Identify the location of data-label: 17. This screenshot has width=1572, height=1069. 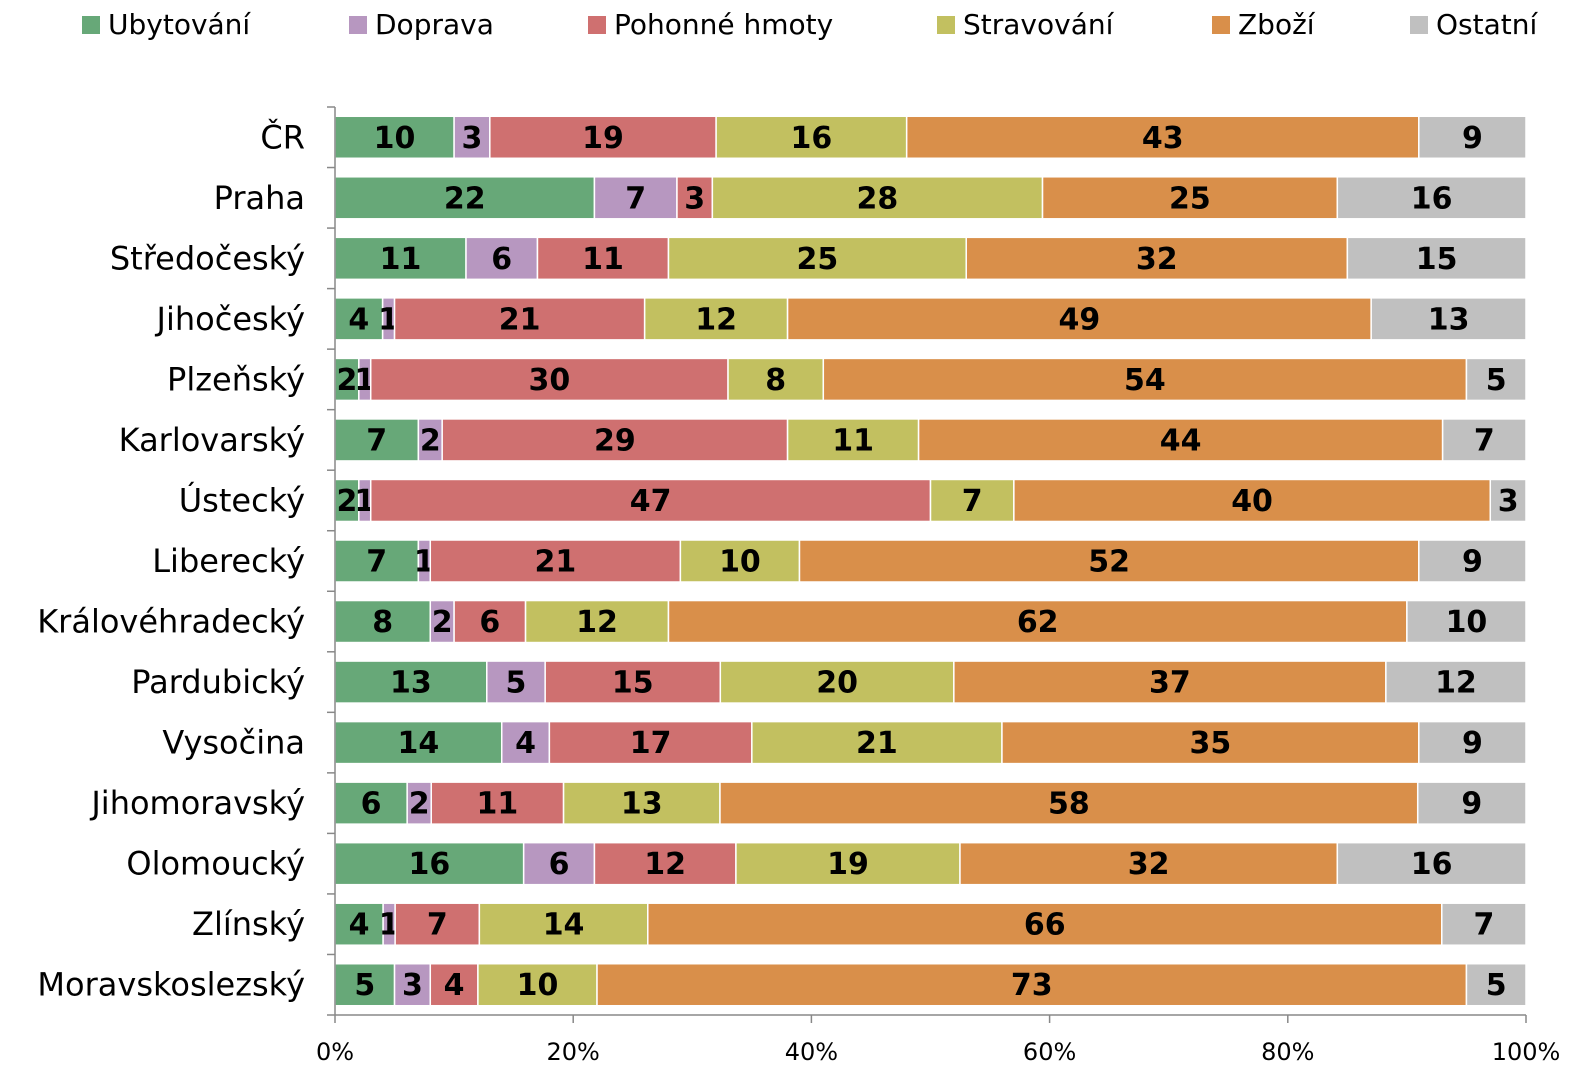
(651, 743).